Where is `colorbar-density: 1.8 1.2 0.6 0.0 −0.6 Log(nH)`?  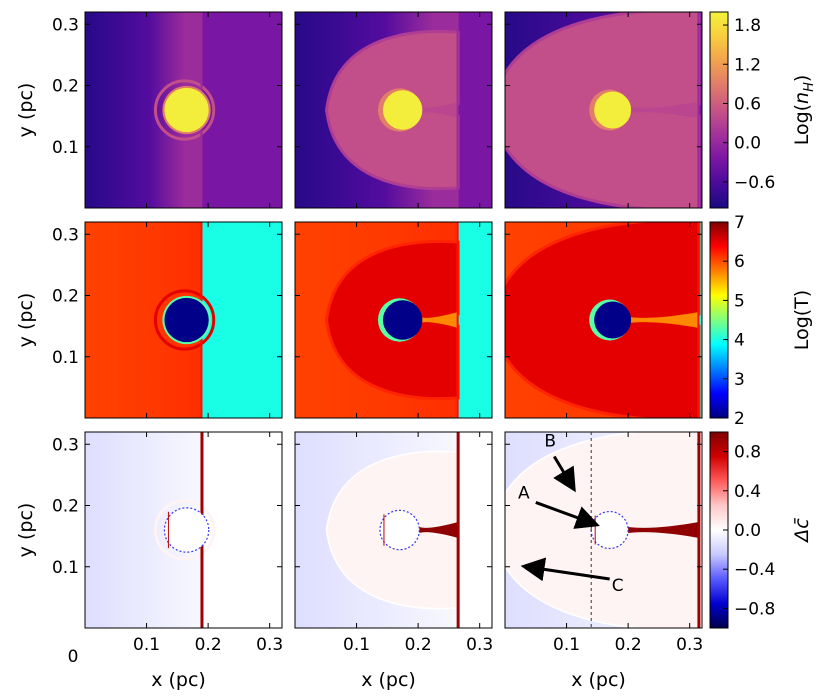 colorbar-density: 1.8 1.2 0.6 0.0 −0.6 Log(nH) is located at coordinates (763, 110).